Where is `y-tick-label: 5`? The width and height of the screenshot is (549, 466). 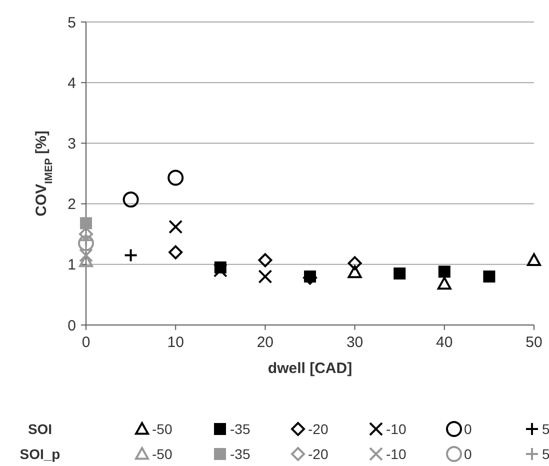 y-tick-label: 5 is located at coordinates (72, 23).